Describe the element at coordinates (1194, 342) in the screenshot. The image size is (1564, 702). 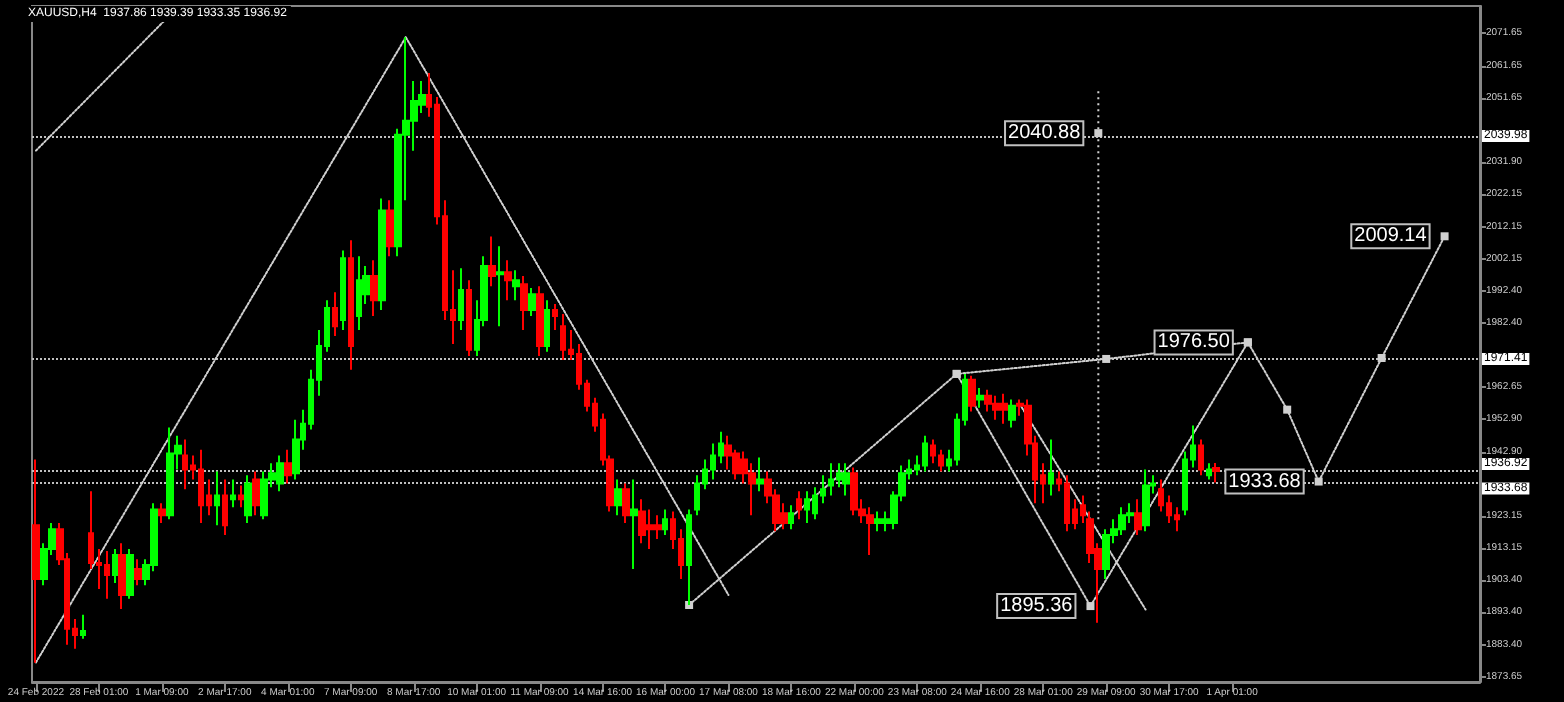
I see `data-label: 1976.50` at that location.